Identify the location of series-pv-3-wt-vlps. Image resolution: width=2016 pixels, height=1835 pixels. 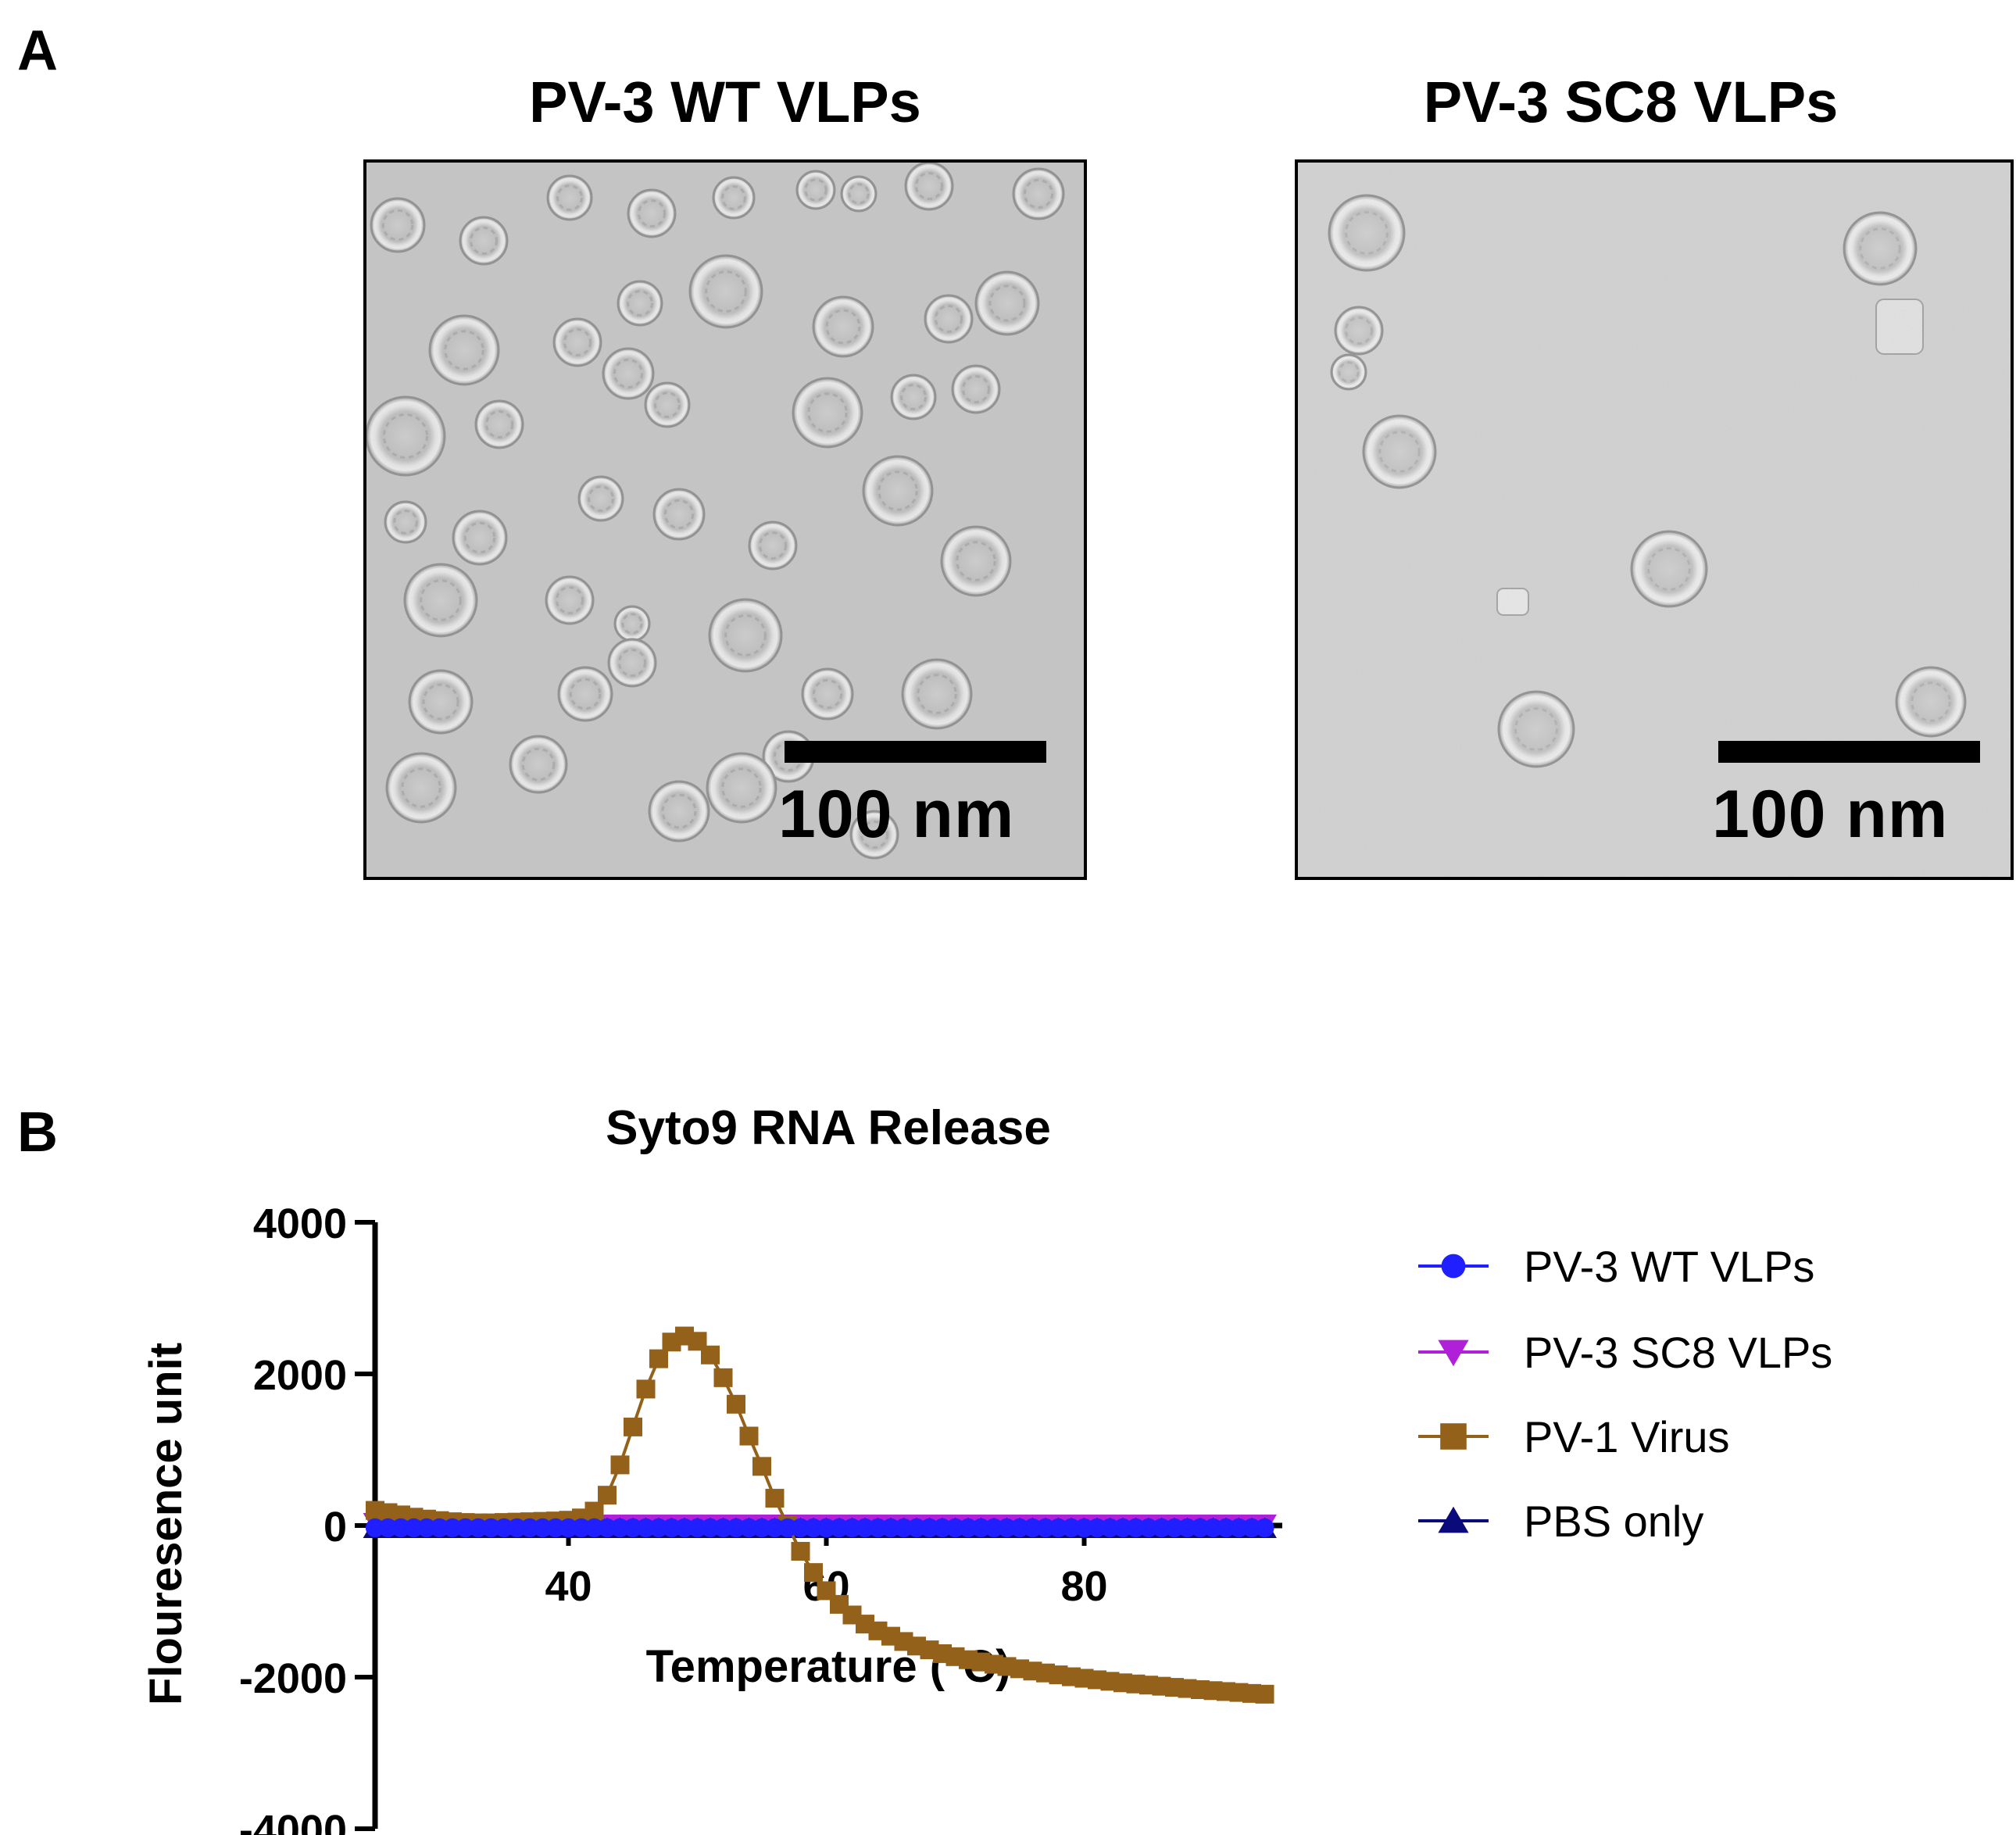
(819, 1528).